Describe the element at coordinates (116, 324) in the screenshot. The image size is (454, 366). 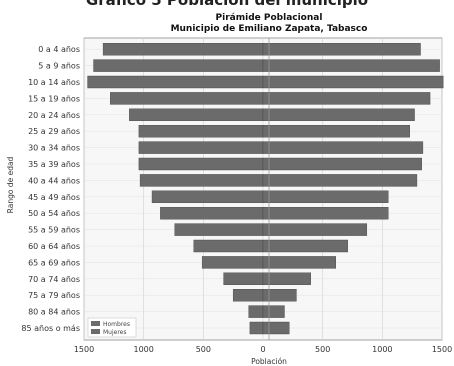
I see `legend-label-hombres: Hombres` at that location.